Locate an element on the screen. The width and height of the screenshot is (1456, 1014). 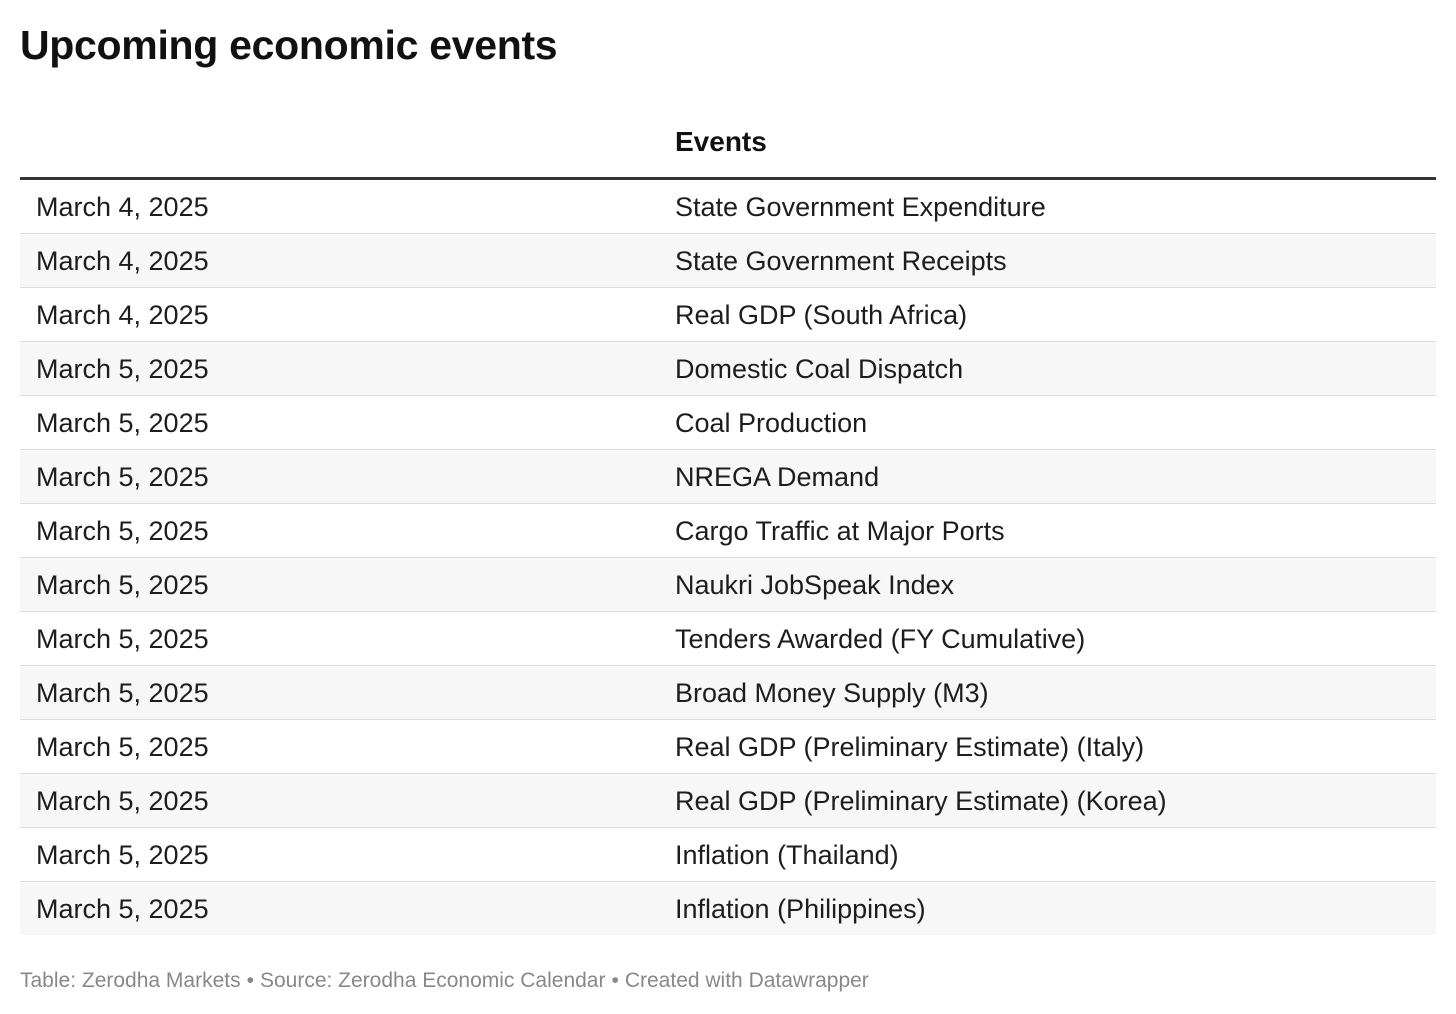
table-row: March 5, 2025 NREGA Demand is located at coordinates (728, 477).